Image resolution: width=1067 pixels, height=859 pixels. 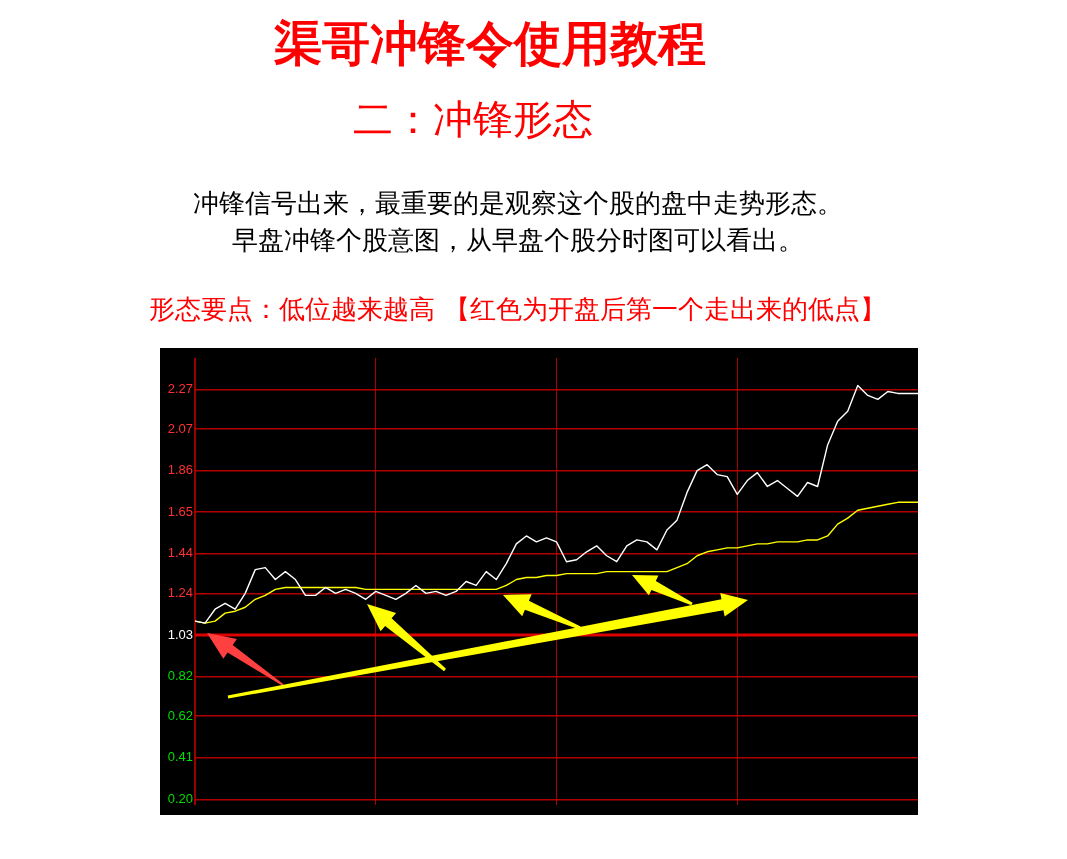 What do you see at coordinates (517, 309) in the screenshot?
I see `text: 形态要点：低位越来越高 【红色为开盘后第一个走出来的低点】` at bounding box center [517, 309].